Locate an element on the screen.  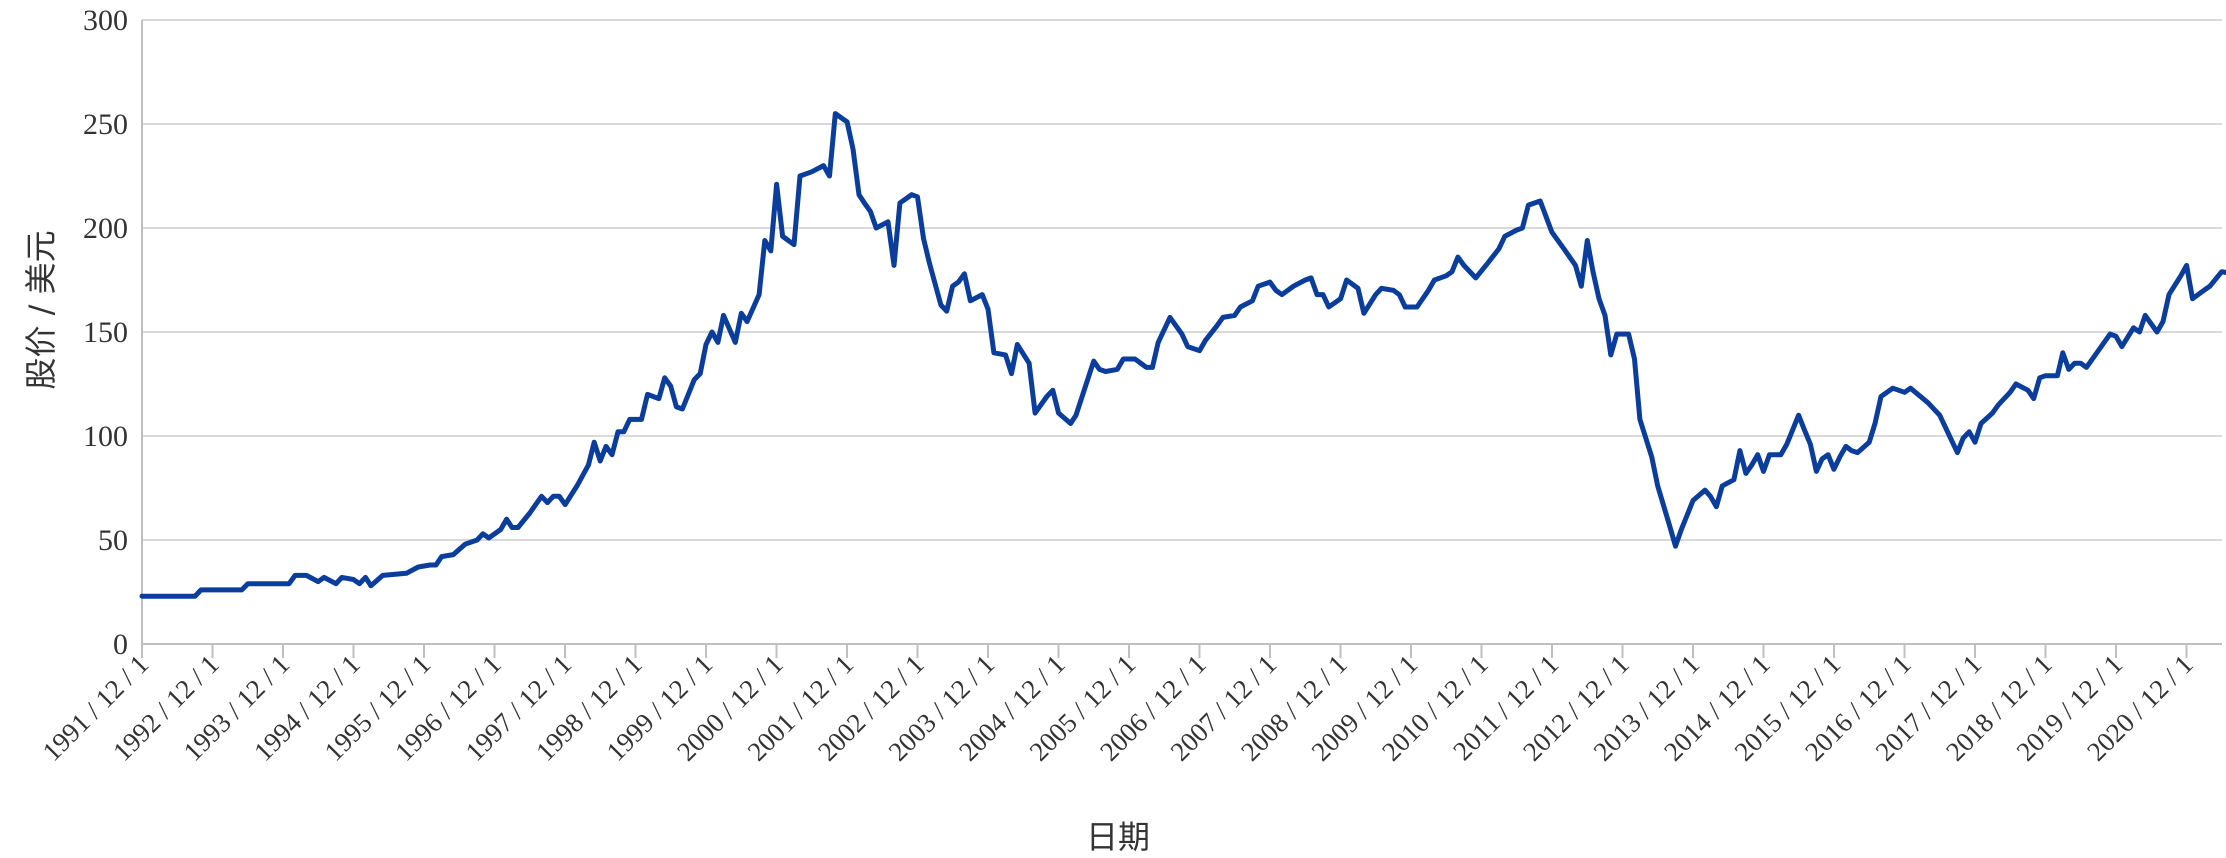
y-tick-label: 100 is located at coordinates (105, 436).